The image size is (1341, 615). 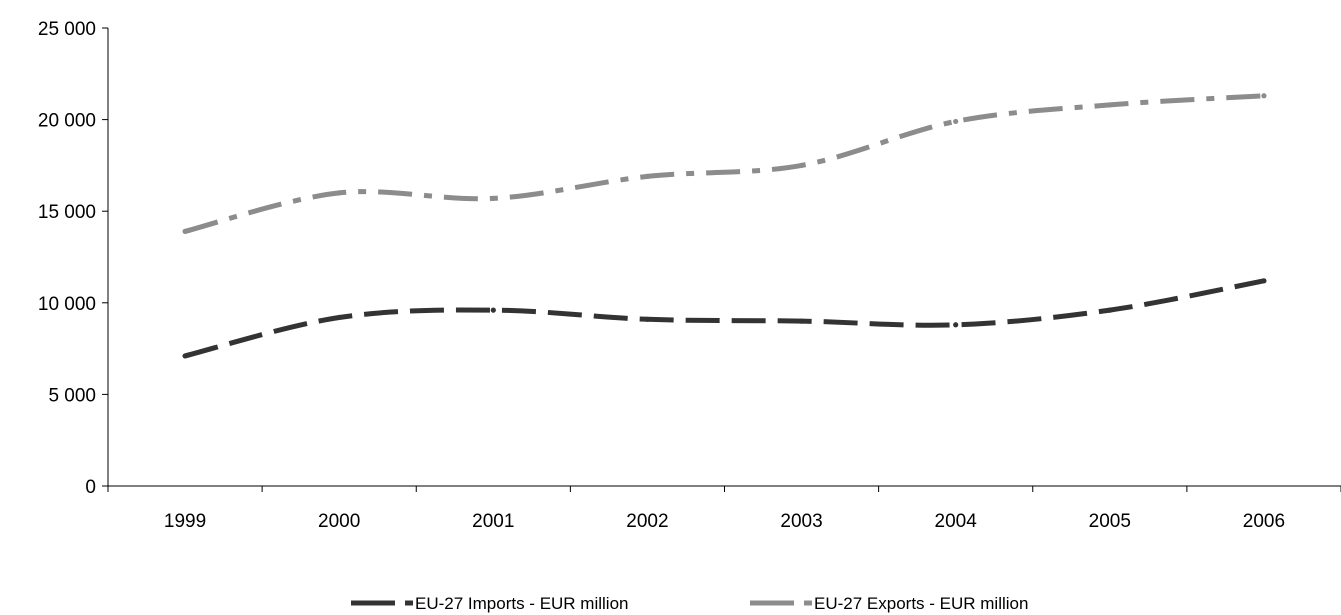 I want to click on legend-item-exports: EU-27 Exports - EUR million, so click(x=889, y=603).